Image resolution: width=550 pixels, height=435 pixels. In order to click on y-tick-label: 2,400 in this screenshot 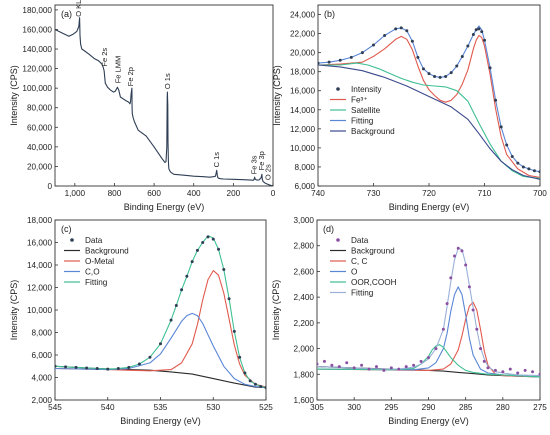, I will do `click(304, 297)`.